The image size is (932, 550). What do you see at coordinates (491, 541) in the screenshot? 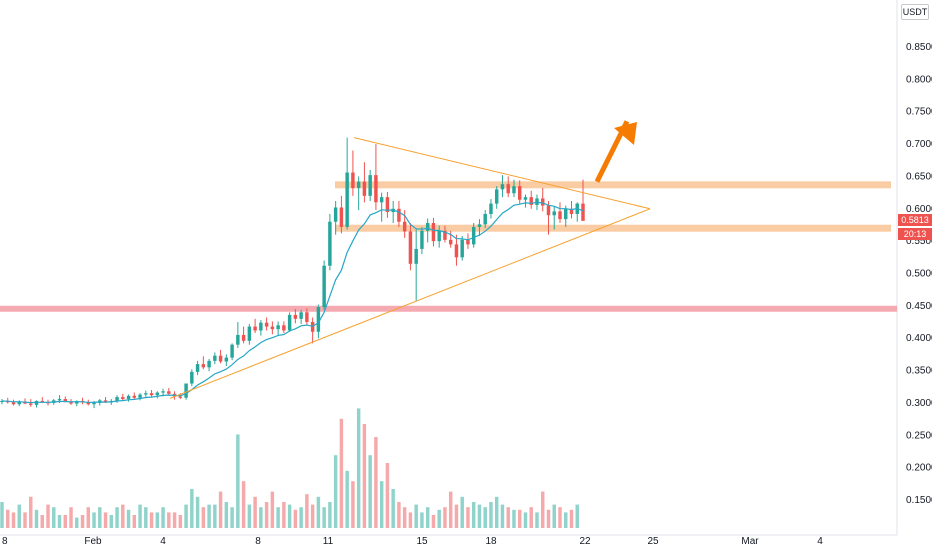
I see `x-tick-label: 18` at bounding box center [491, 541].